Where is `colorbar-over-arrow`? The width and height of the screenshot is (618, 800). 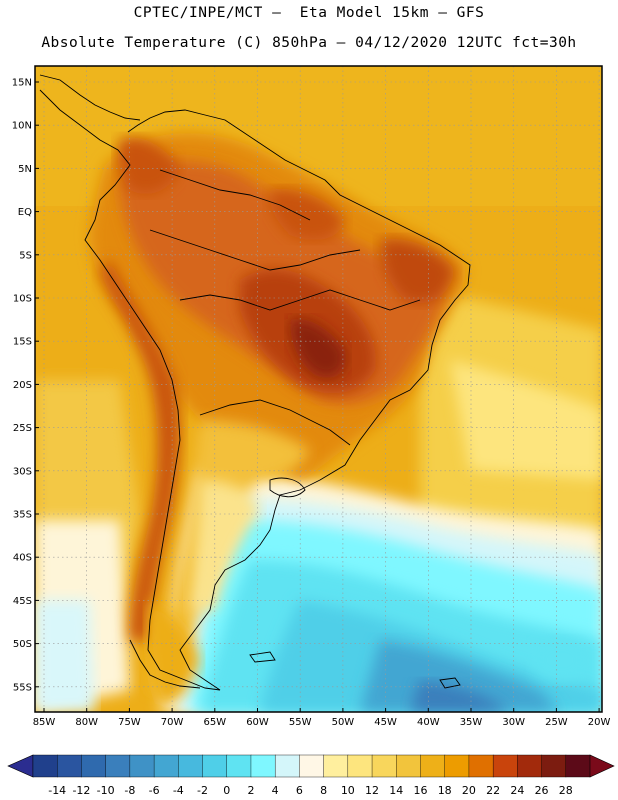
colorbar-over-arrow is located at coordinates (602, 766).